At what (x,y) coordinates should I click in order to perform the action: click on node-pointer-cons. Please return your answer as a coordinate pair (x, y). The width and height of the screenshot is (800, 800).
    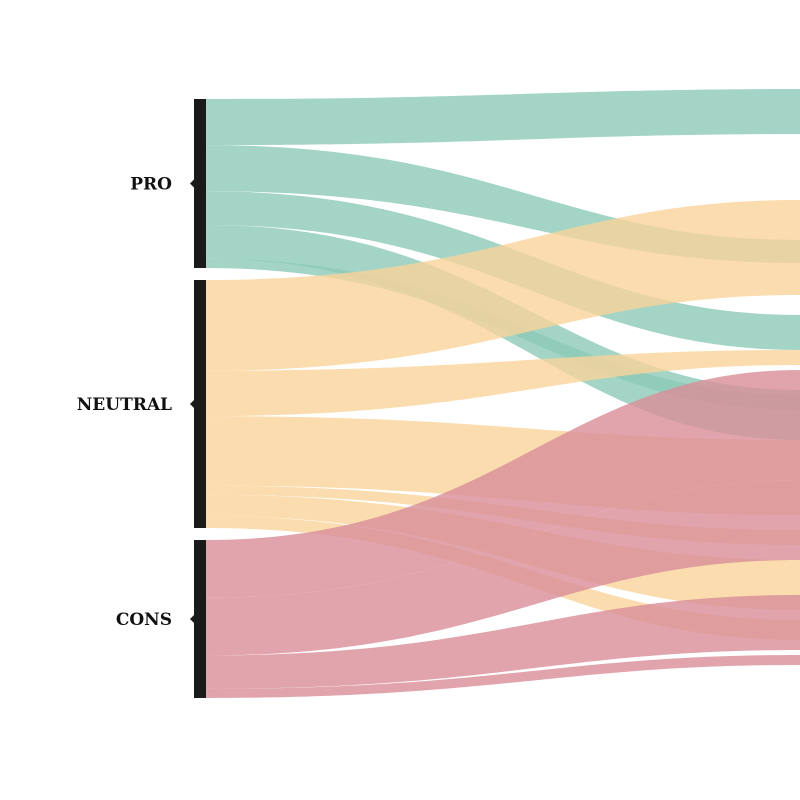
    Looking at the image, I should click on (192, 619).